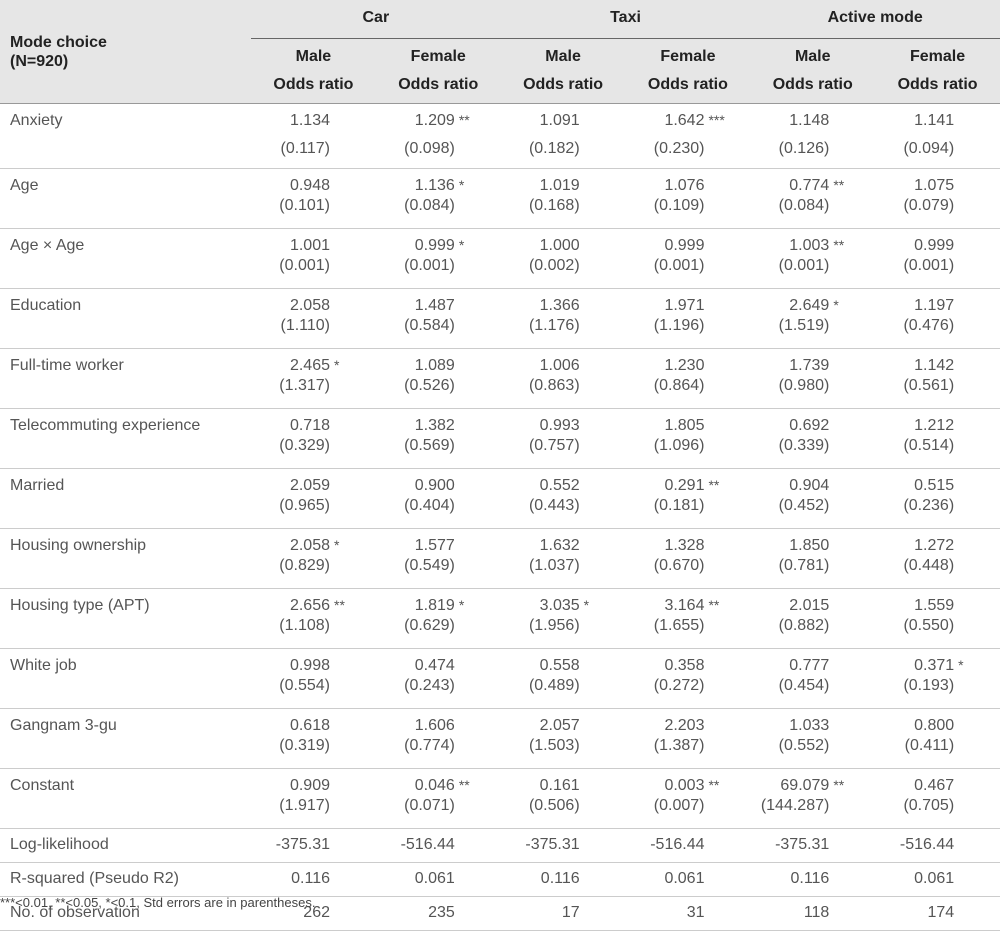  Describe the element at coordinates (813, 738) in the screenshot. I see `value-cell: 1.033 (0.552)` at that location.